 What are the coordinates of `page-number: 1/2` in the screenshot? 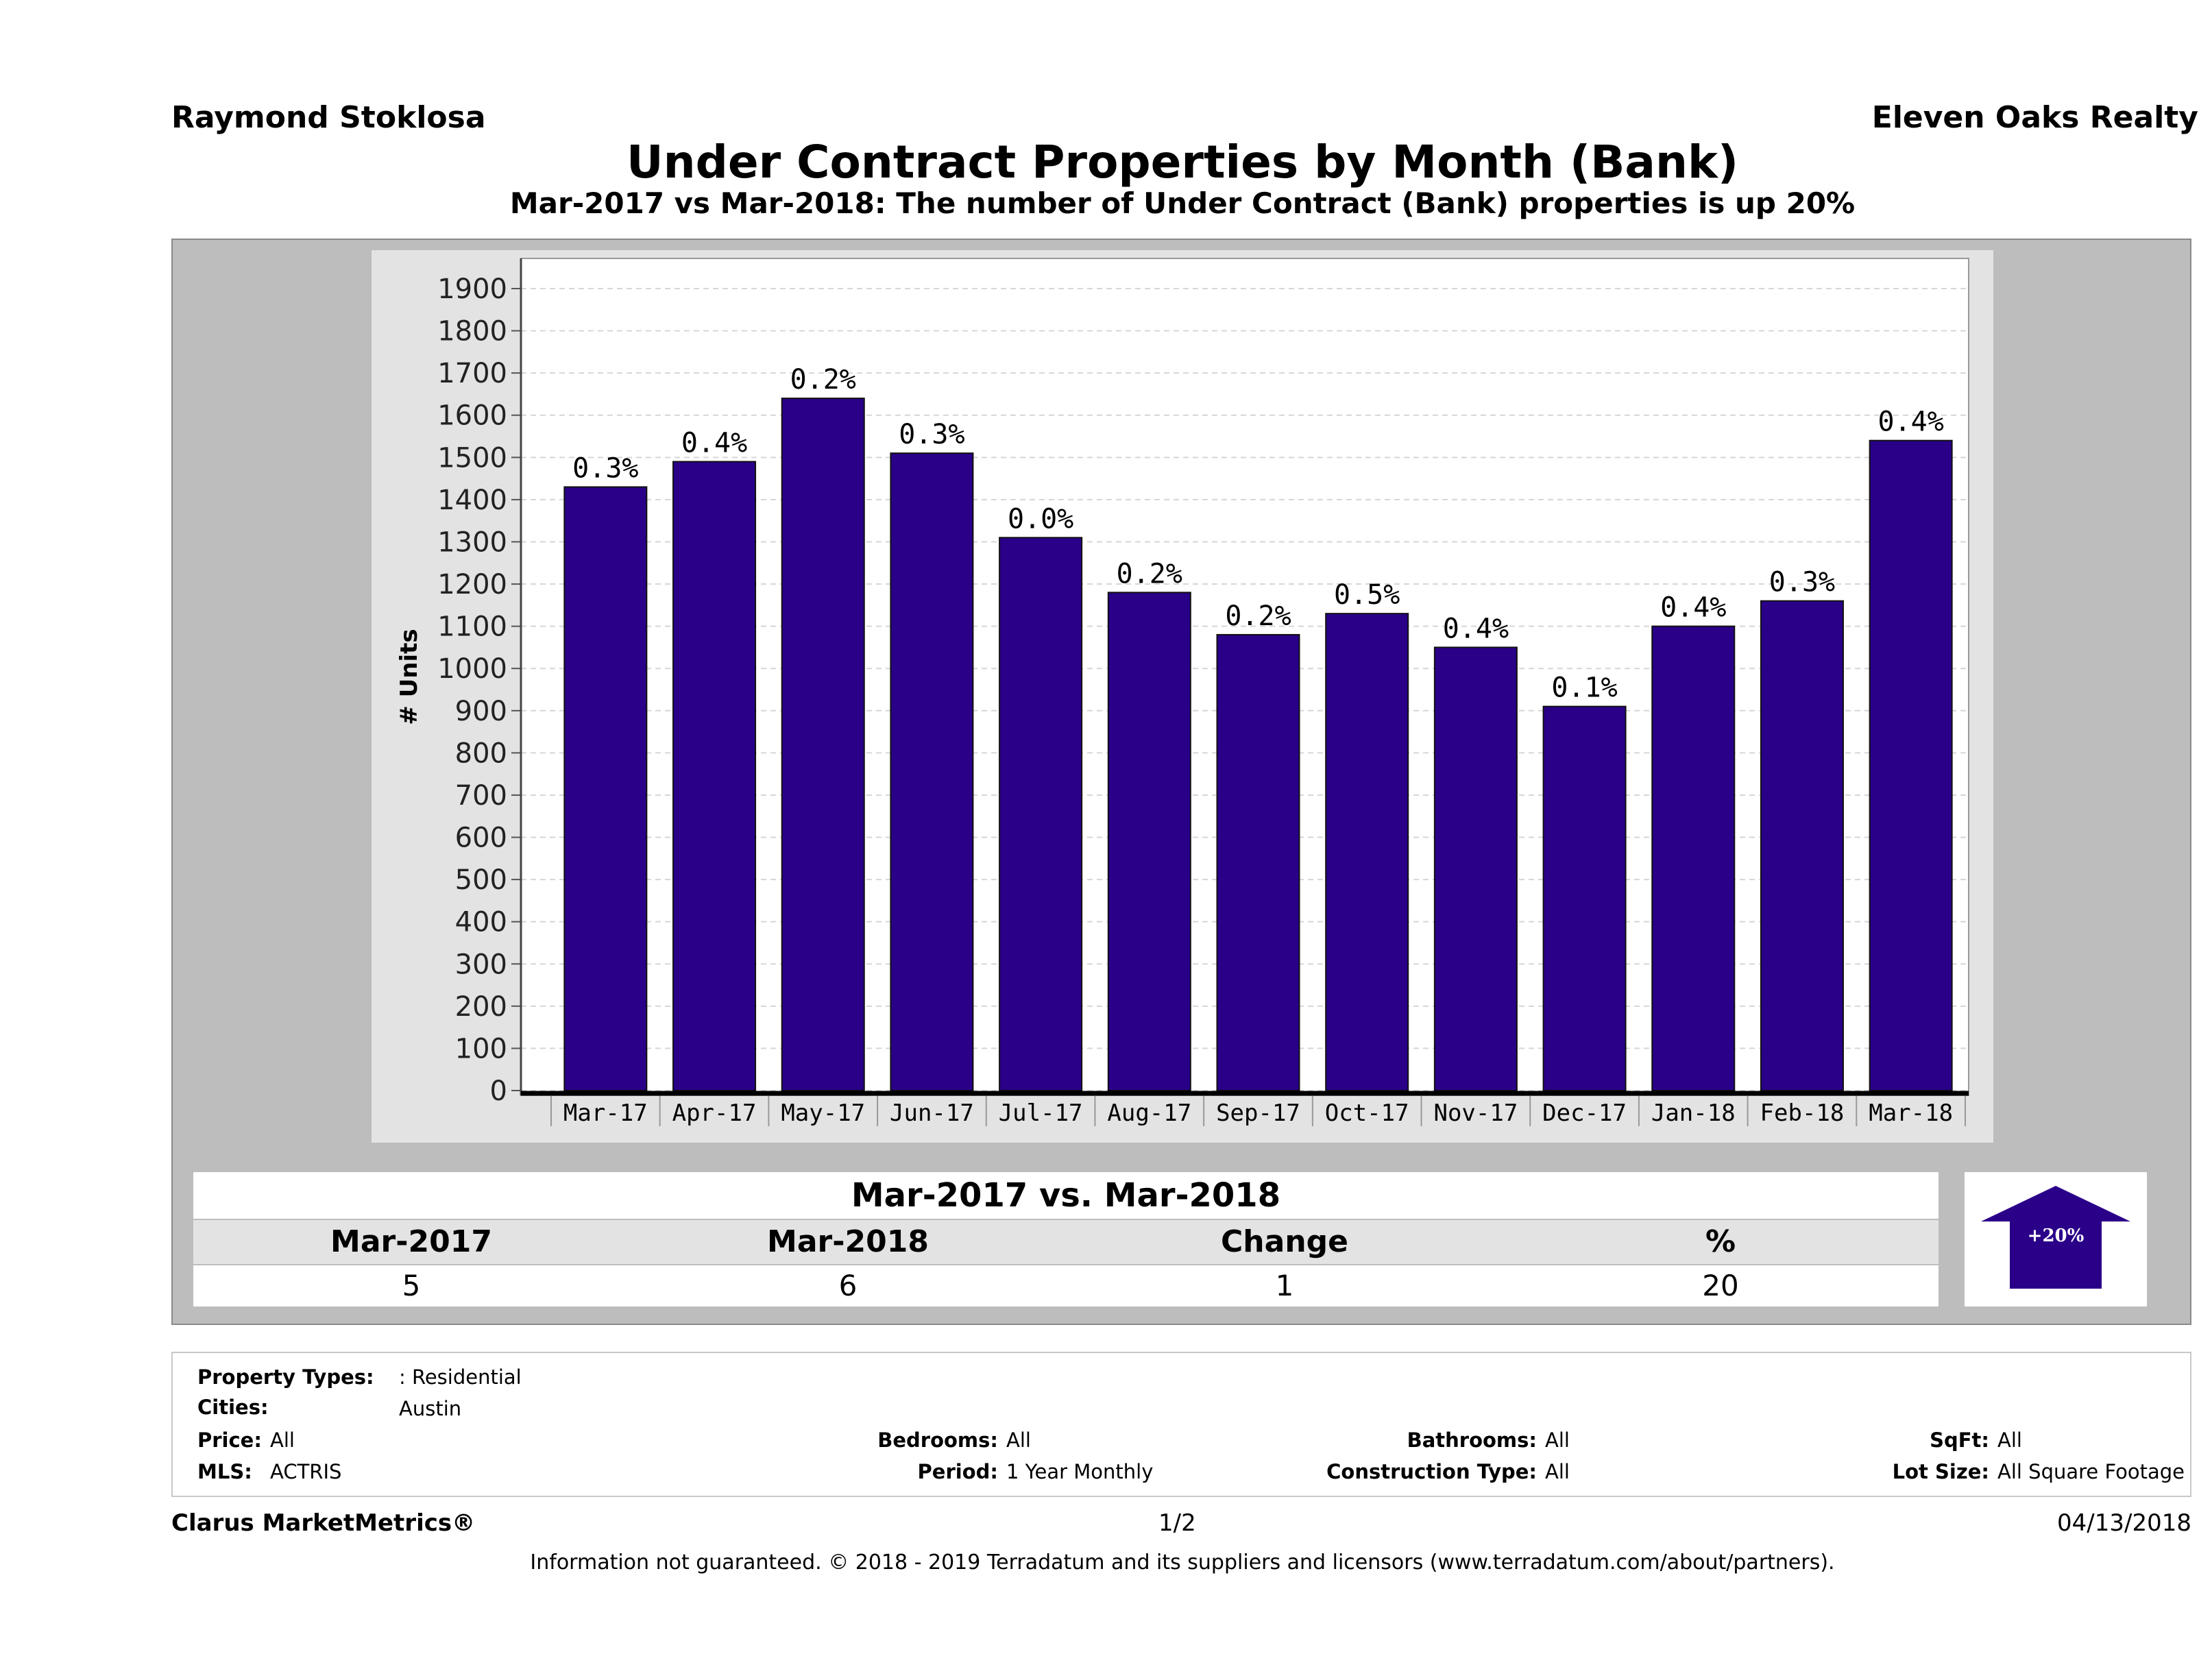 It's located at (1177, 1523).